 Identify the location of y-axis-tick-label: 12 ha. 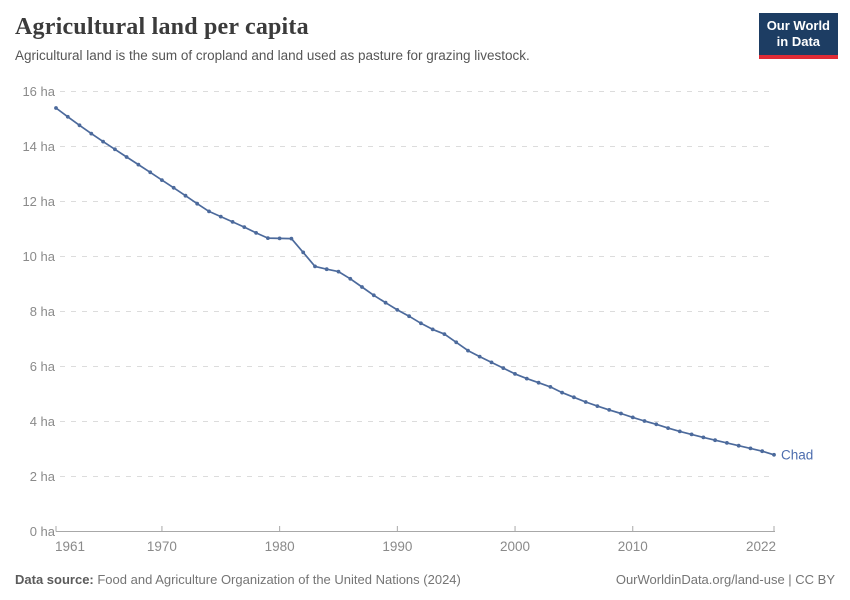
(38, 201).